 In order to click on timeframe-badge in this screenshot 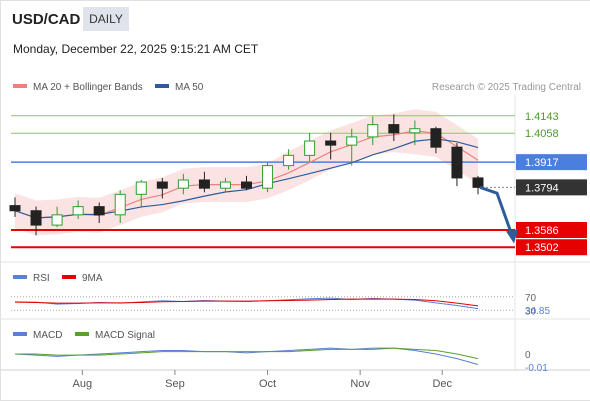, I will do `click(106, 19)`.